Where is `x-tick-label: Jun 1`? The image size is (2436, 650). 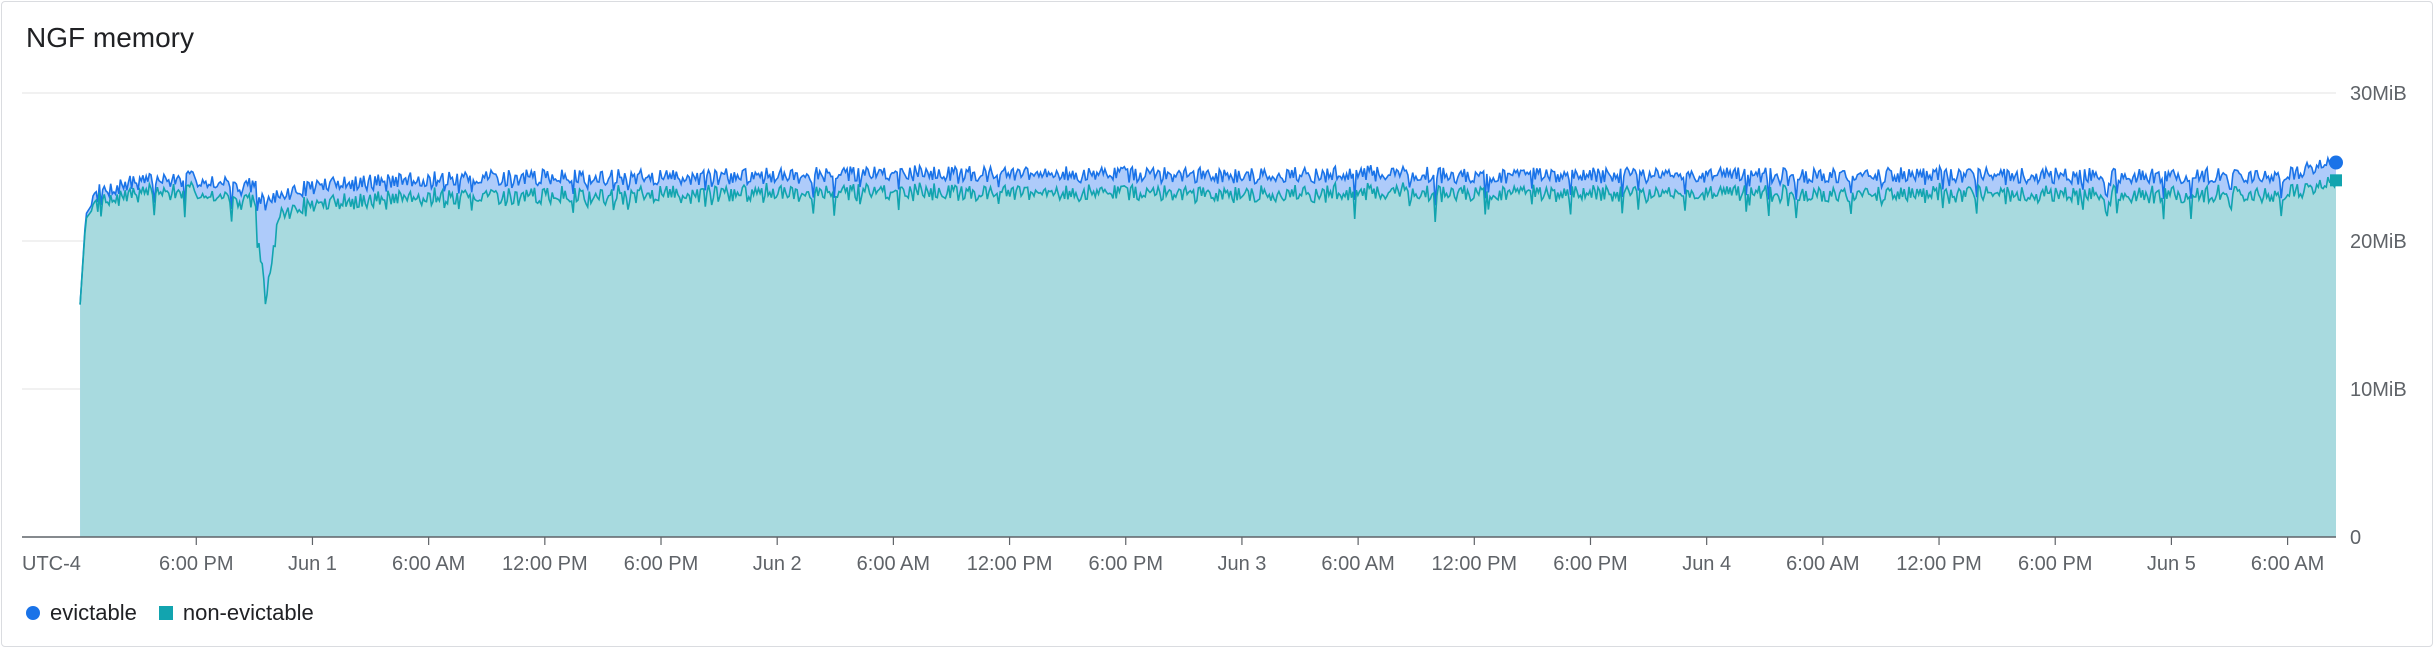
x-tick-label: Jun 1 is located at coordinates (312, 564).